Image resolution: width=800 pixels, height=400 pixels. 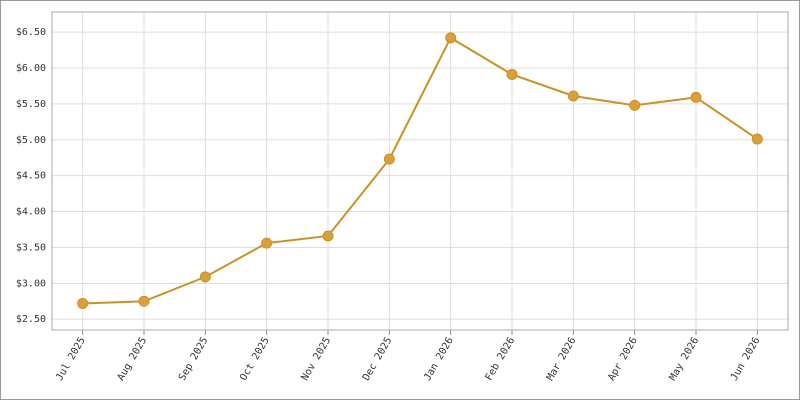 What do you see at coordinates (31, 247) in the screenshot?
I see `y-tick-label: $3.50` at bounding box center [31, 247].